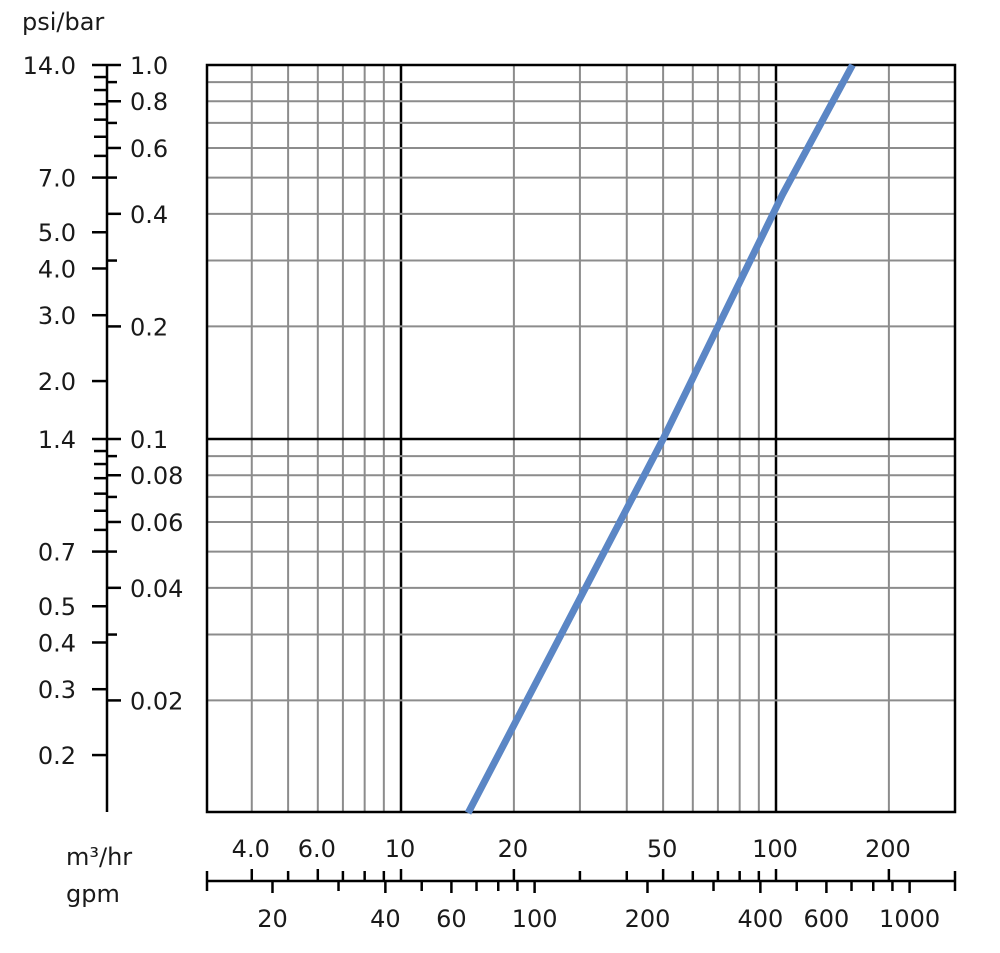 This screenshot has width=1000, height=953. I want to click on x-tick-label-m3: 6.0, so click(317, 849).